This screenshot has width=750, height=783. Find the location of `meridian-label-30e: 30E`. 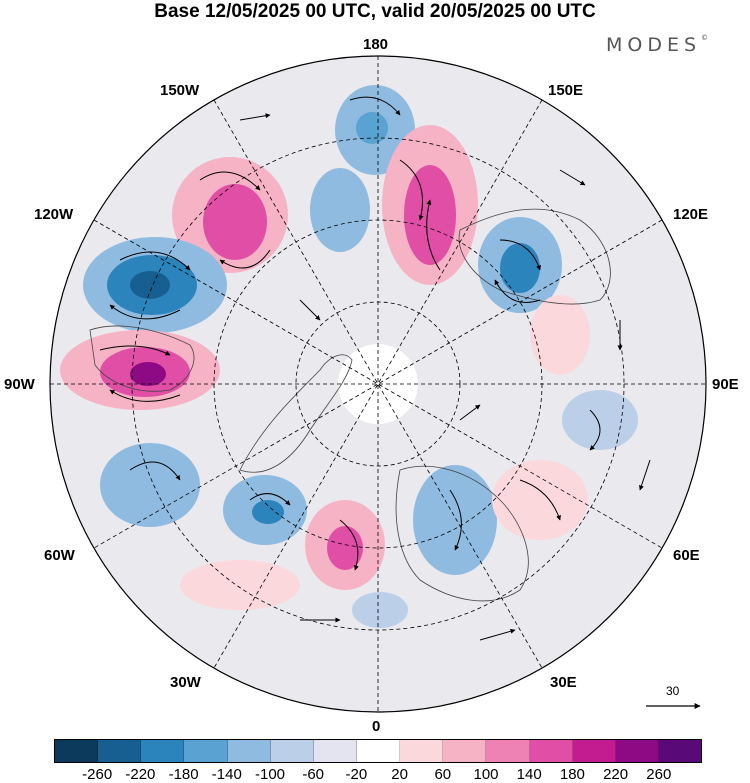

meridian-label-30e: 30E is located at coordinates (563, 682).